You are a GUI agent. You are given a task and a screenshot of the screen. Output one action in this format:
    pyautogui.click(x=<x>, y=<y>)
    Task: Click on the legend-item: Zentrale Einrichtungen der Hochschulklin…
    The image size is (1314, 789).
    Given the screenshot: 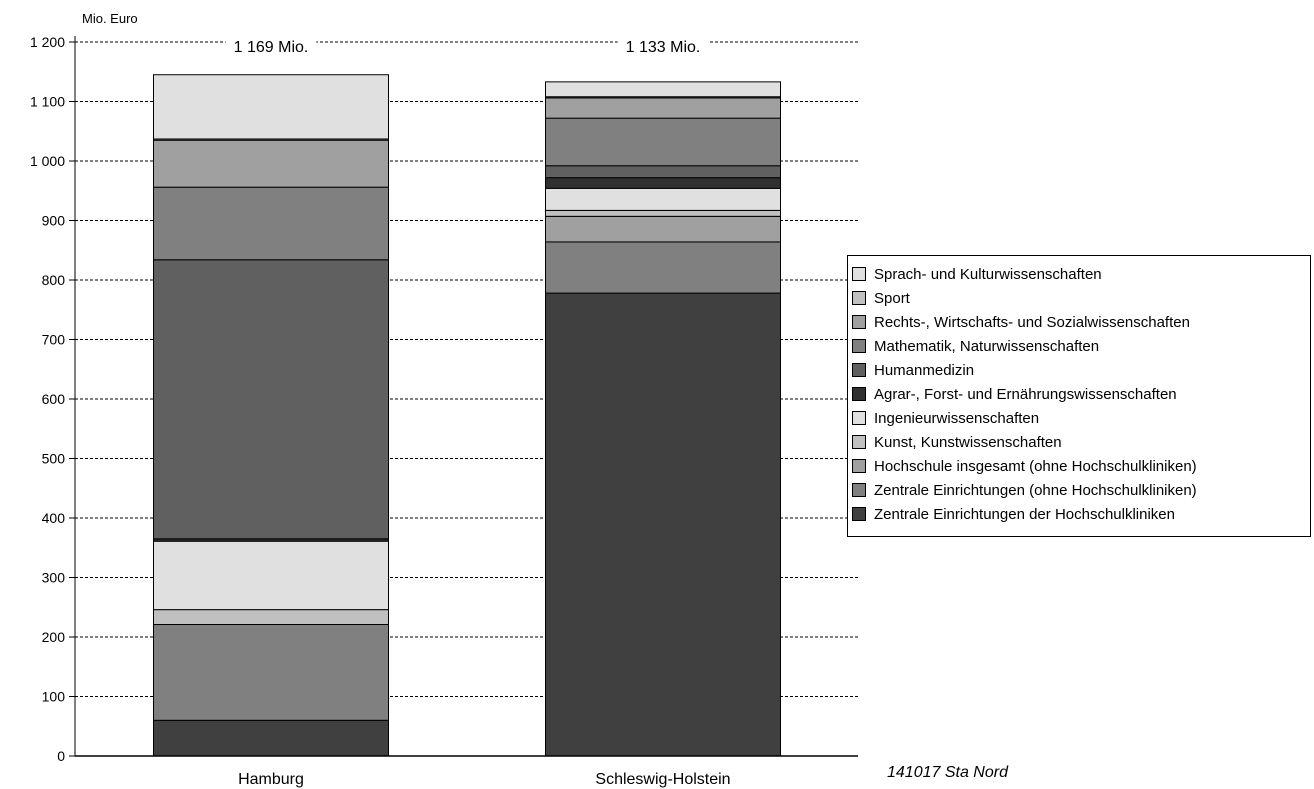 What is the action you would take?
    pyautogui.click(x=1079, y=514)
    